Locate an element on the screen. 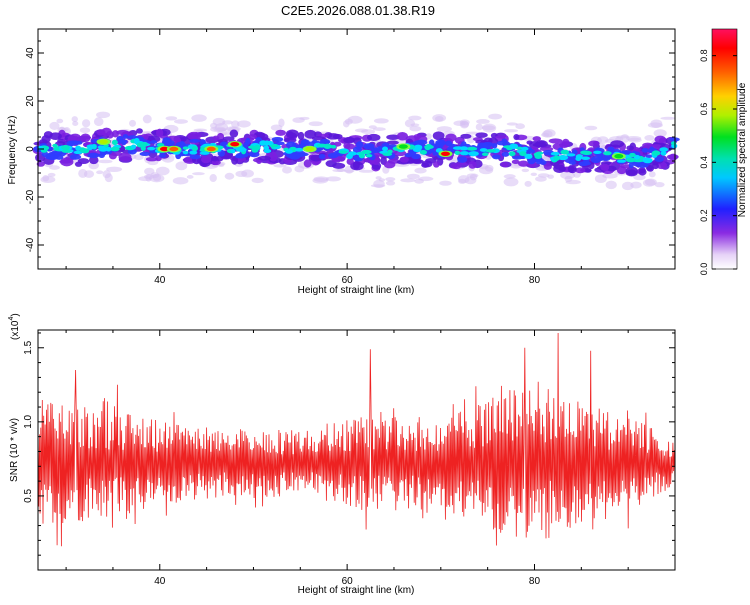  snr-scale-factor: (x104) is located at coordinates (14, 326).